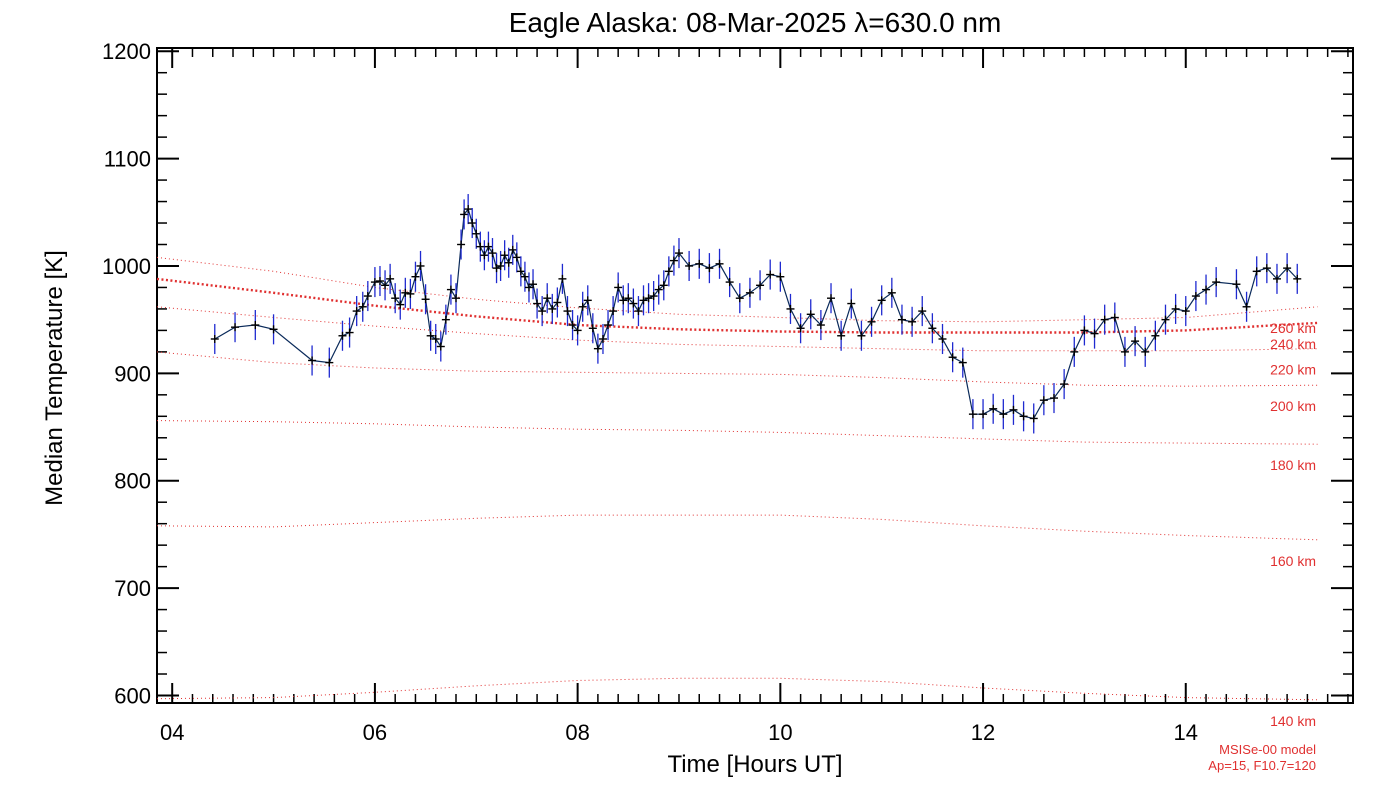 Image resolution: width=1400 pixels, height=800 pixels. I want to click on x-tick-label: 04, so click(172, 732).